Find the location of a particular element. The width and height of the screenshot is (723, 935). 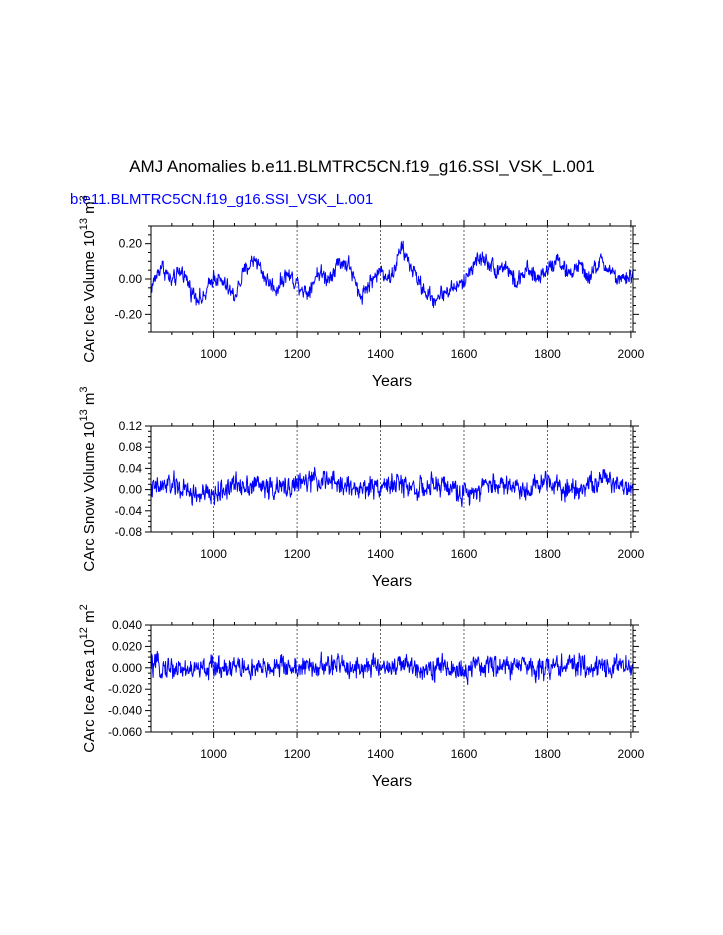

y-tick-label: 0.20 is located at coordinates (131, 244).